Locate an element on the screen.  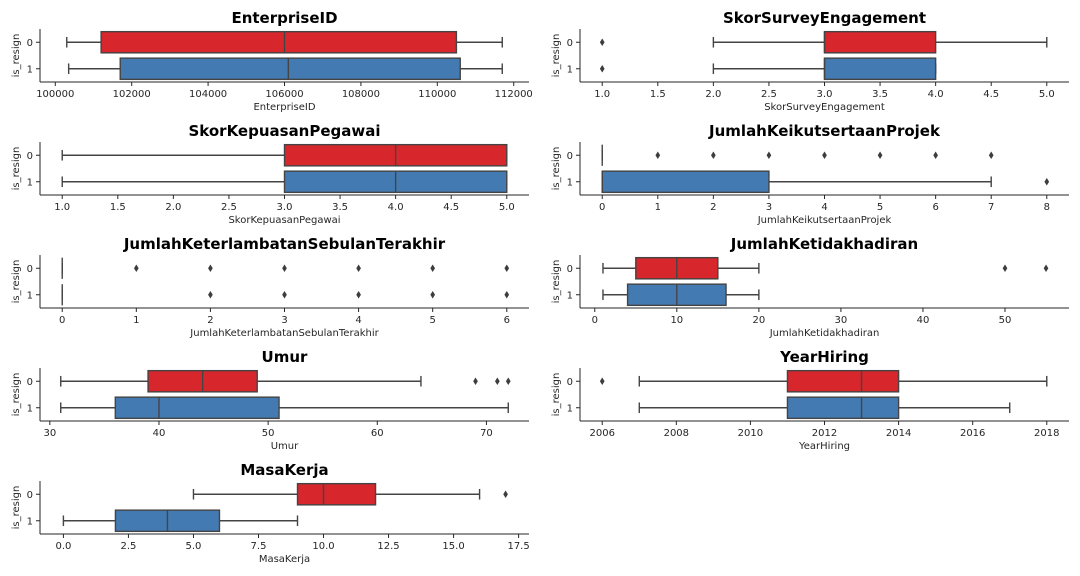
chart-title: JumlahKeterlambatanSebulanTerakhir is located at coordinates (284, 244).